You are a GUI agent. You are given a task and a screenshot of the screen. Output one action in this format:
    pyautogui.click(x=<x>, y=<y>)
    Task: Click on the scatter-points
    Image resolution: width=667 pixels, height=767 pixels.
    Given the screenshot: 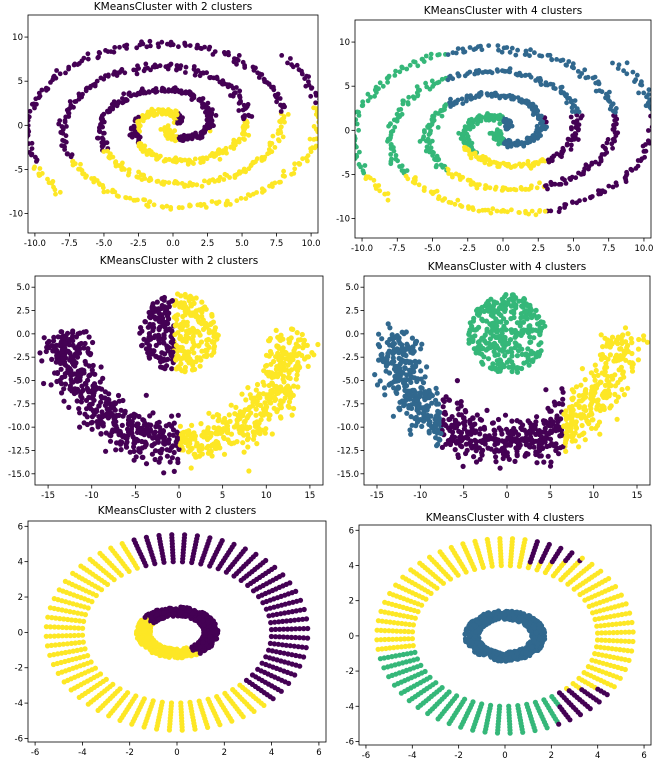 What is the action you would take?
    pyautogui.click(x=173, y=125)
    